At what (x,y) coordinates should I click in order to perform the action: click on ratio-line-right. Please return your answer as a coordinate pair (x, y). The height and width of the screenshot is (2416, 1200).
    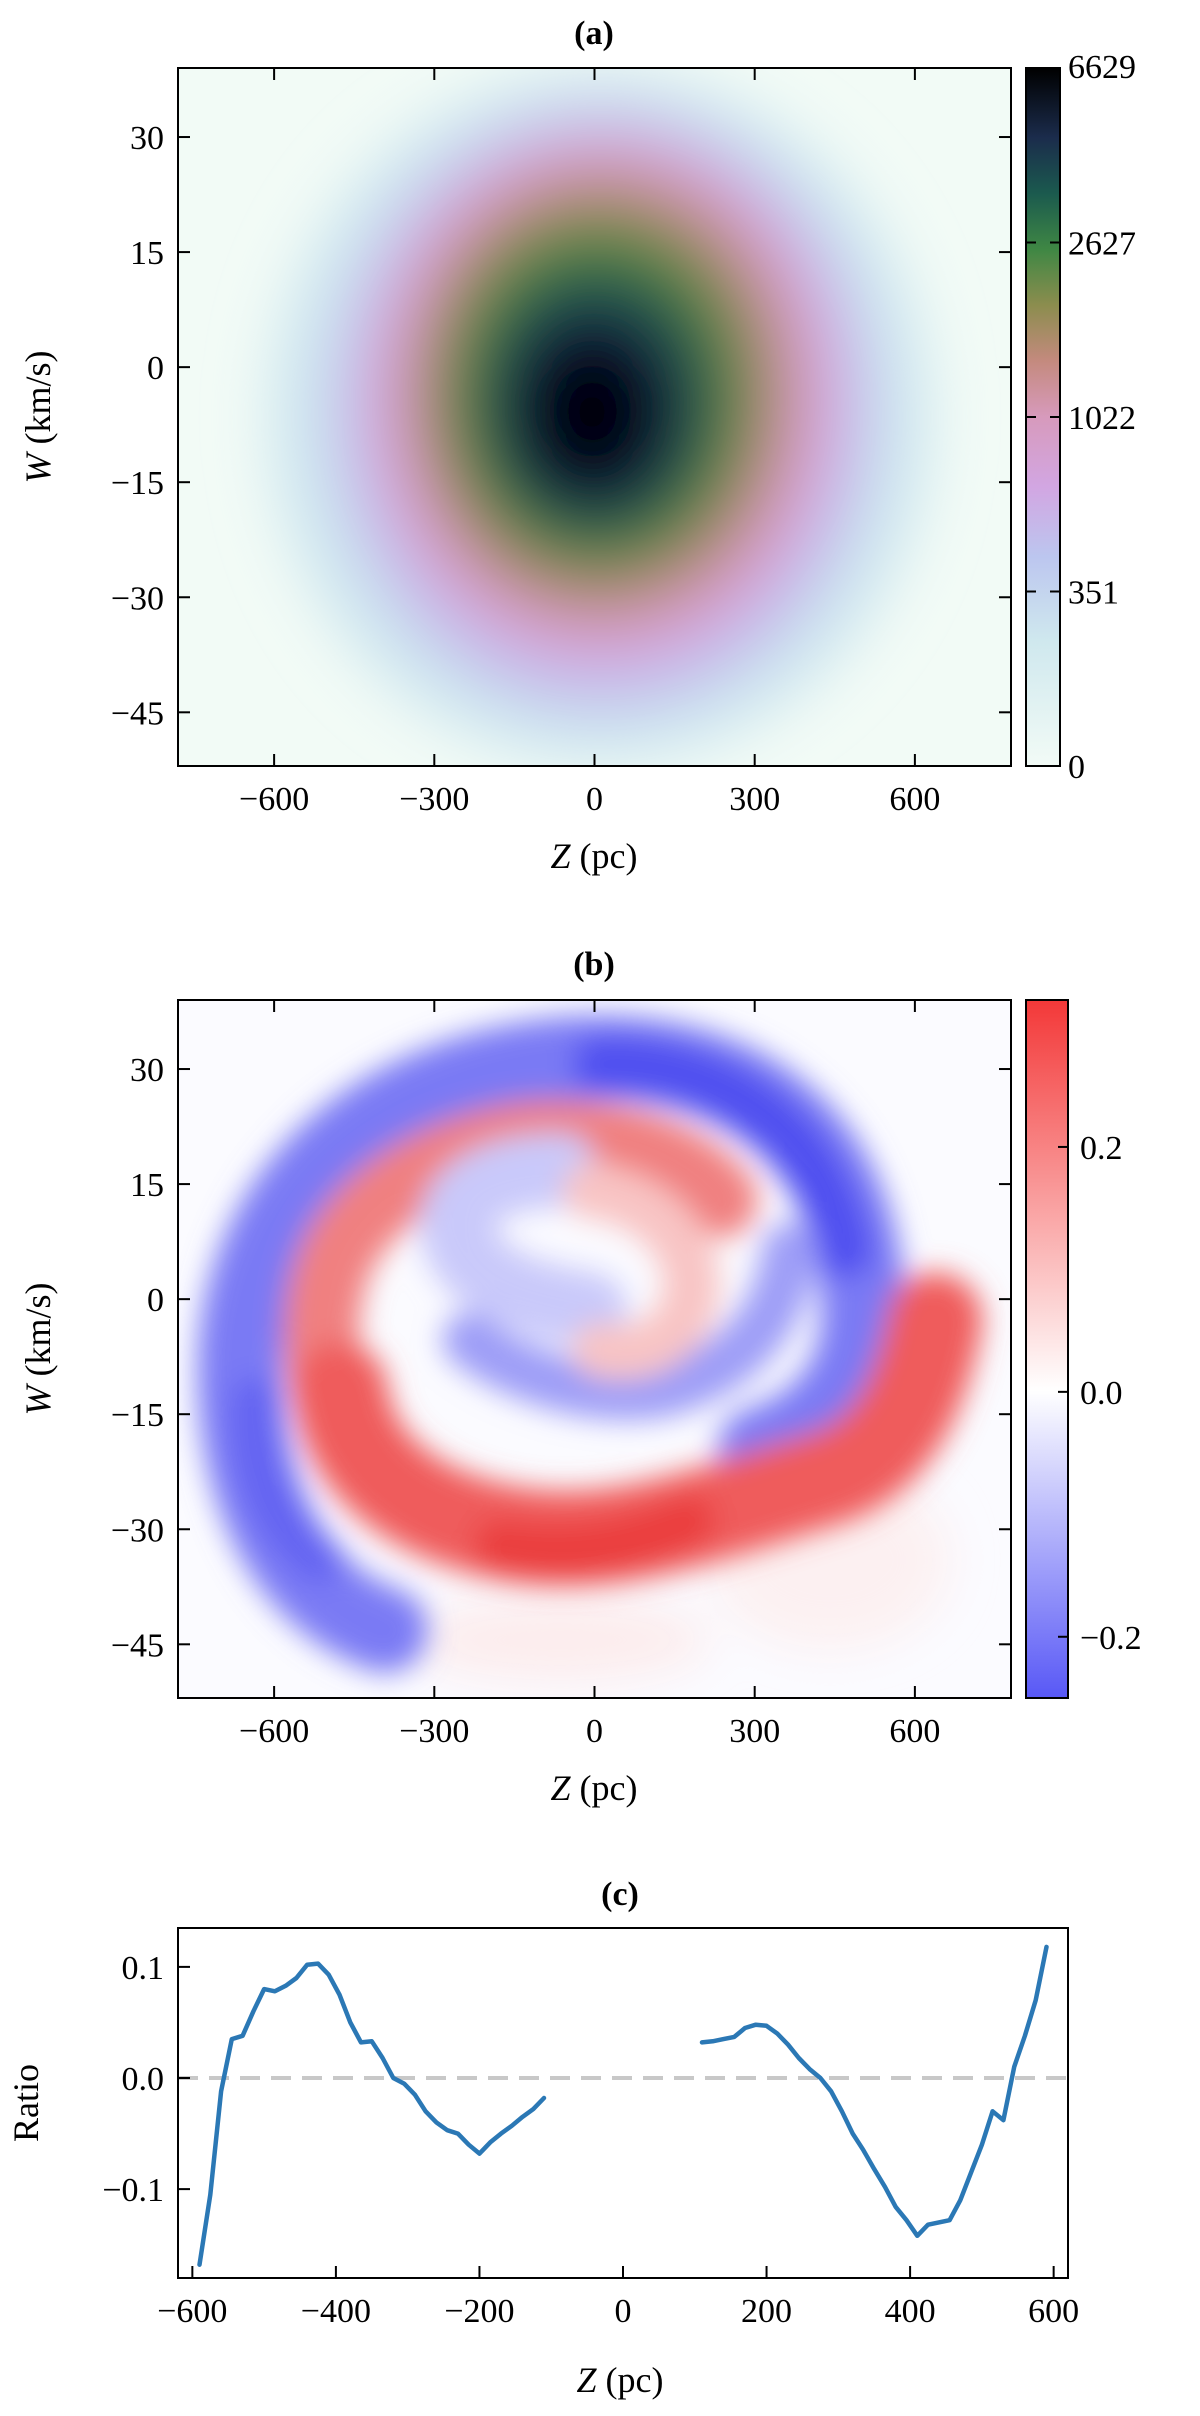
    Looking at the image, I should click on (874, 2091).